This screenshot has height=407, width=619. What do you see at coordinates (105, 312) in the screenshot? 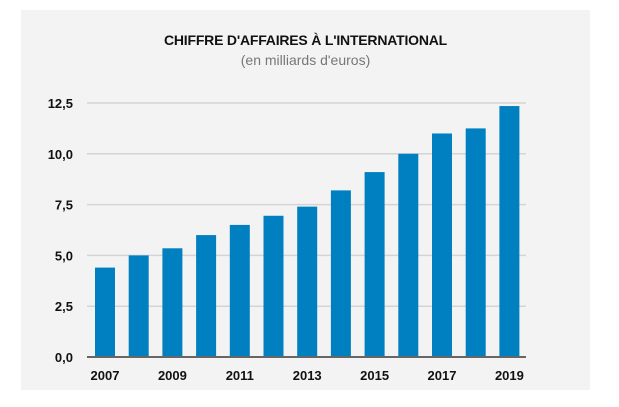
I see `bar-2007` at bounding box center [105, 312].